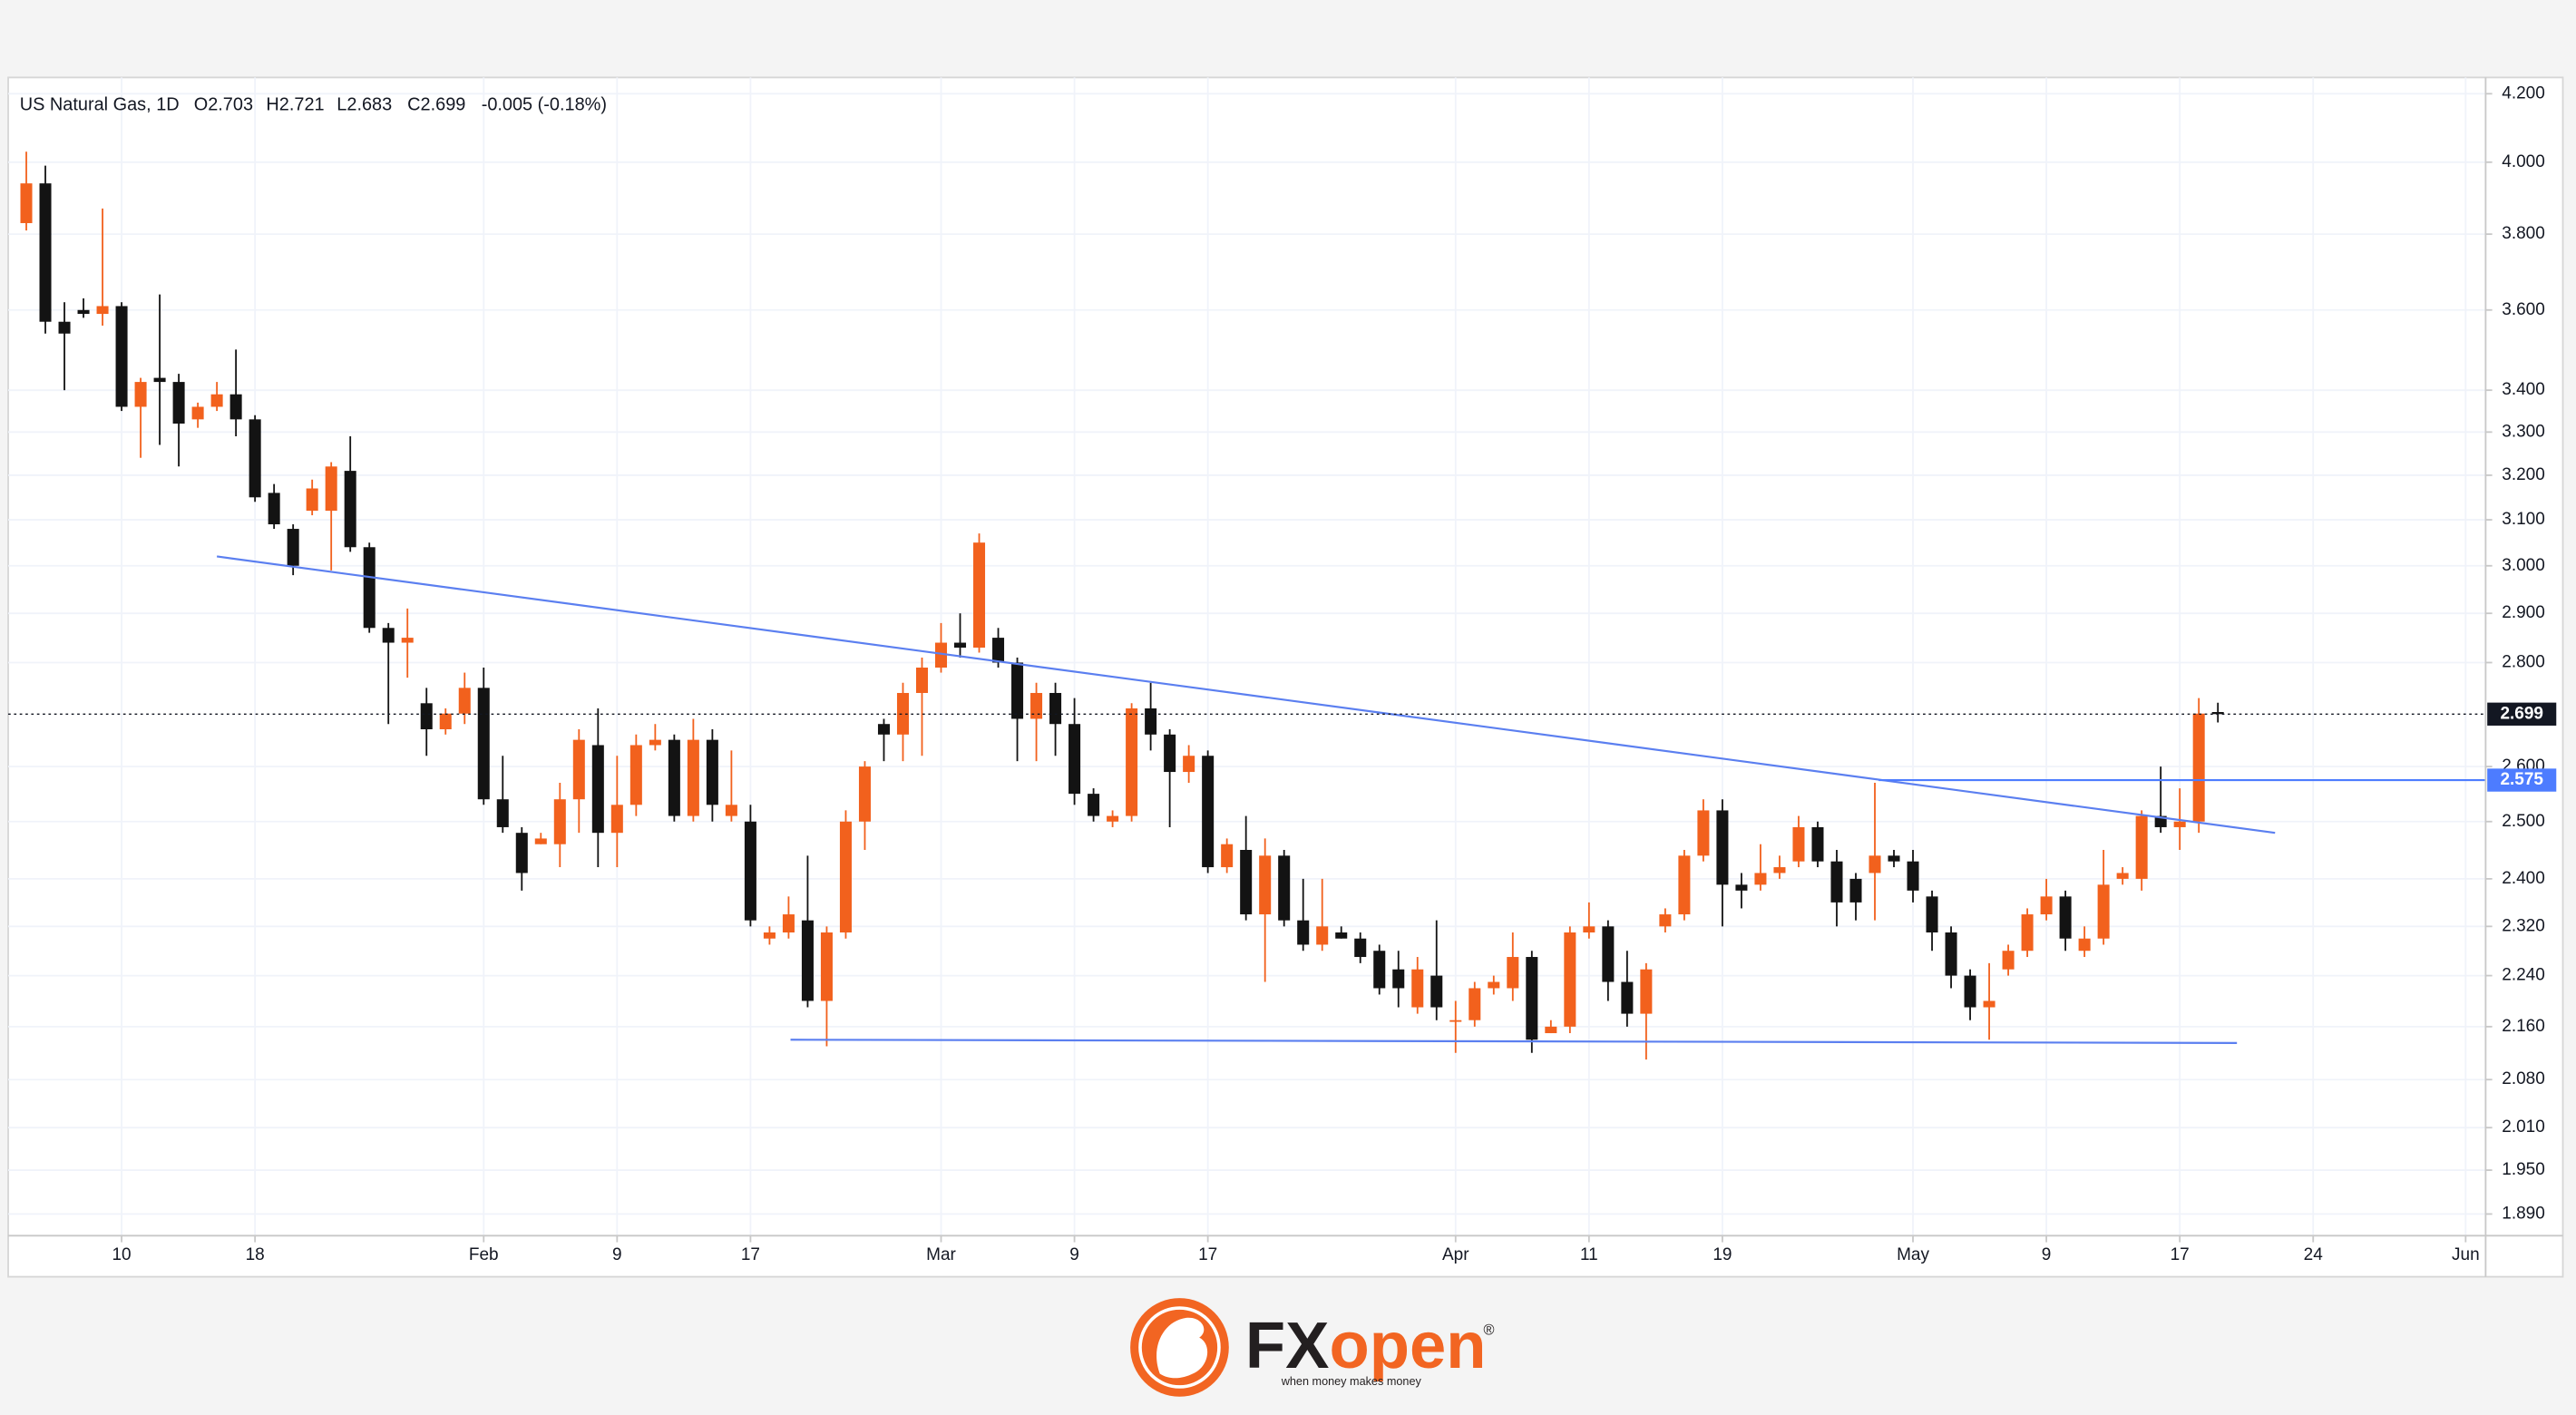 The width and height of the screenshot is (2576, 1415). I want to click on y-tick-label: 3.100, so click(2523, 519).